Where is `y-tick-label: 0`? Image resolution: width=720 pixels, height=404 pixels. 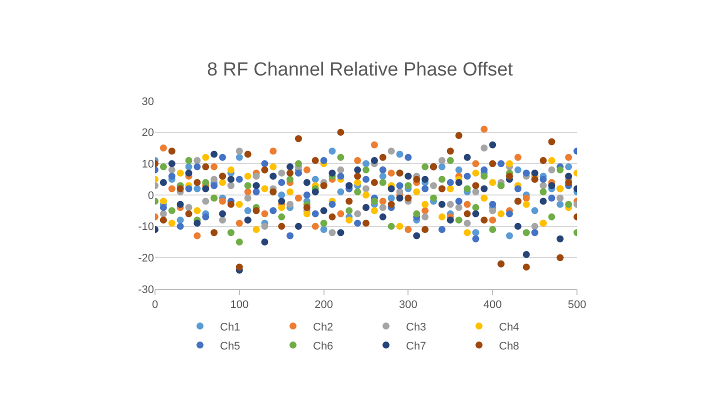 y-tick-label: 0 is located at coordinates (151, 196).